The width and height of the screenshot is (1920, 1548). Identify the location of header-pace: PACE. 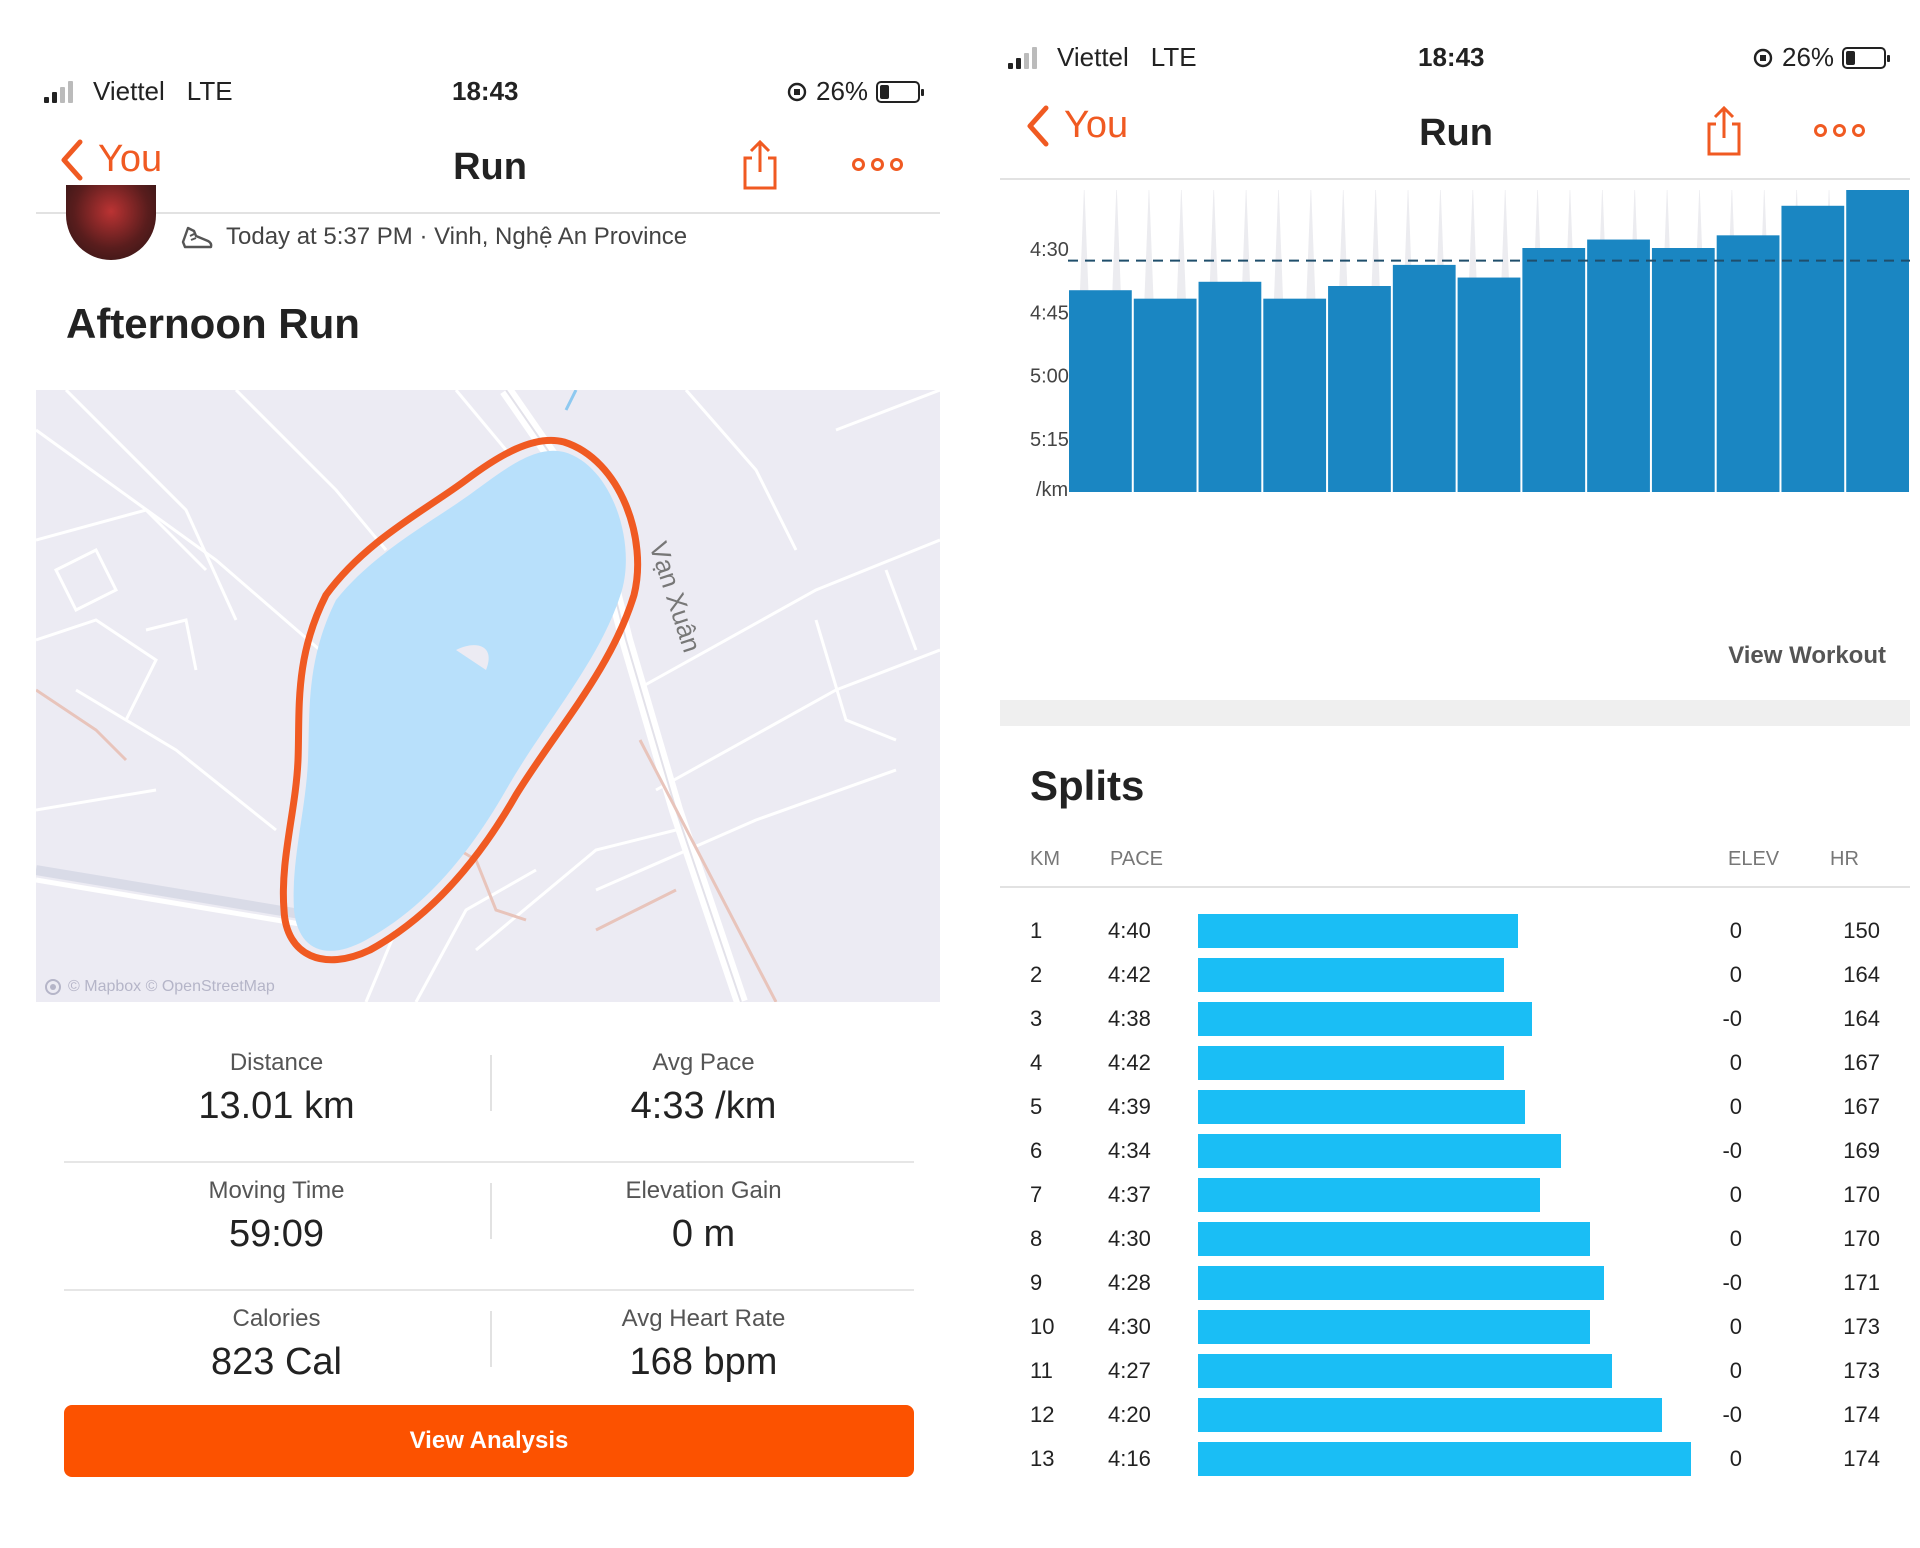
(1136, 859).